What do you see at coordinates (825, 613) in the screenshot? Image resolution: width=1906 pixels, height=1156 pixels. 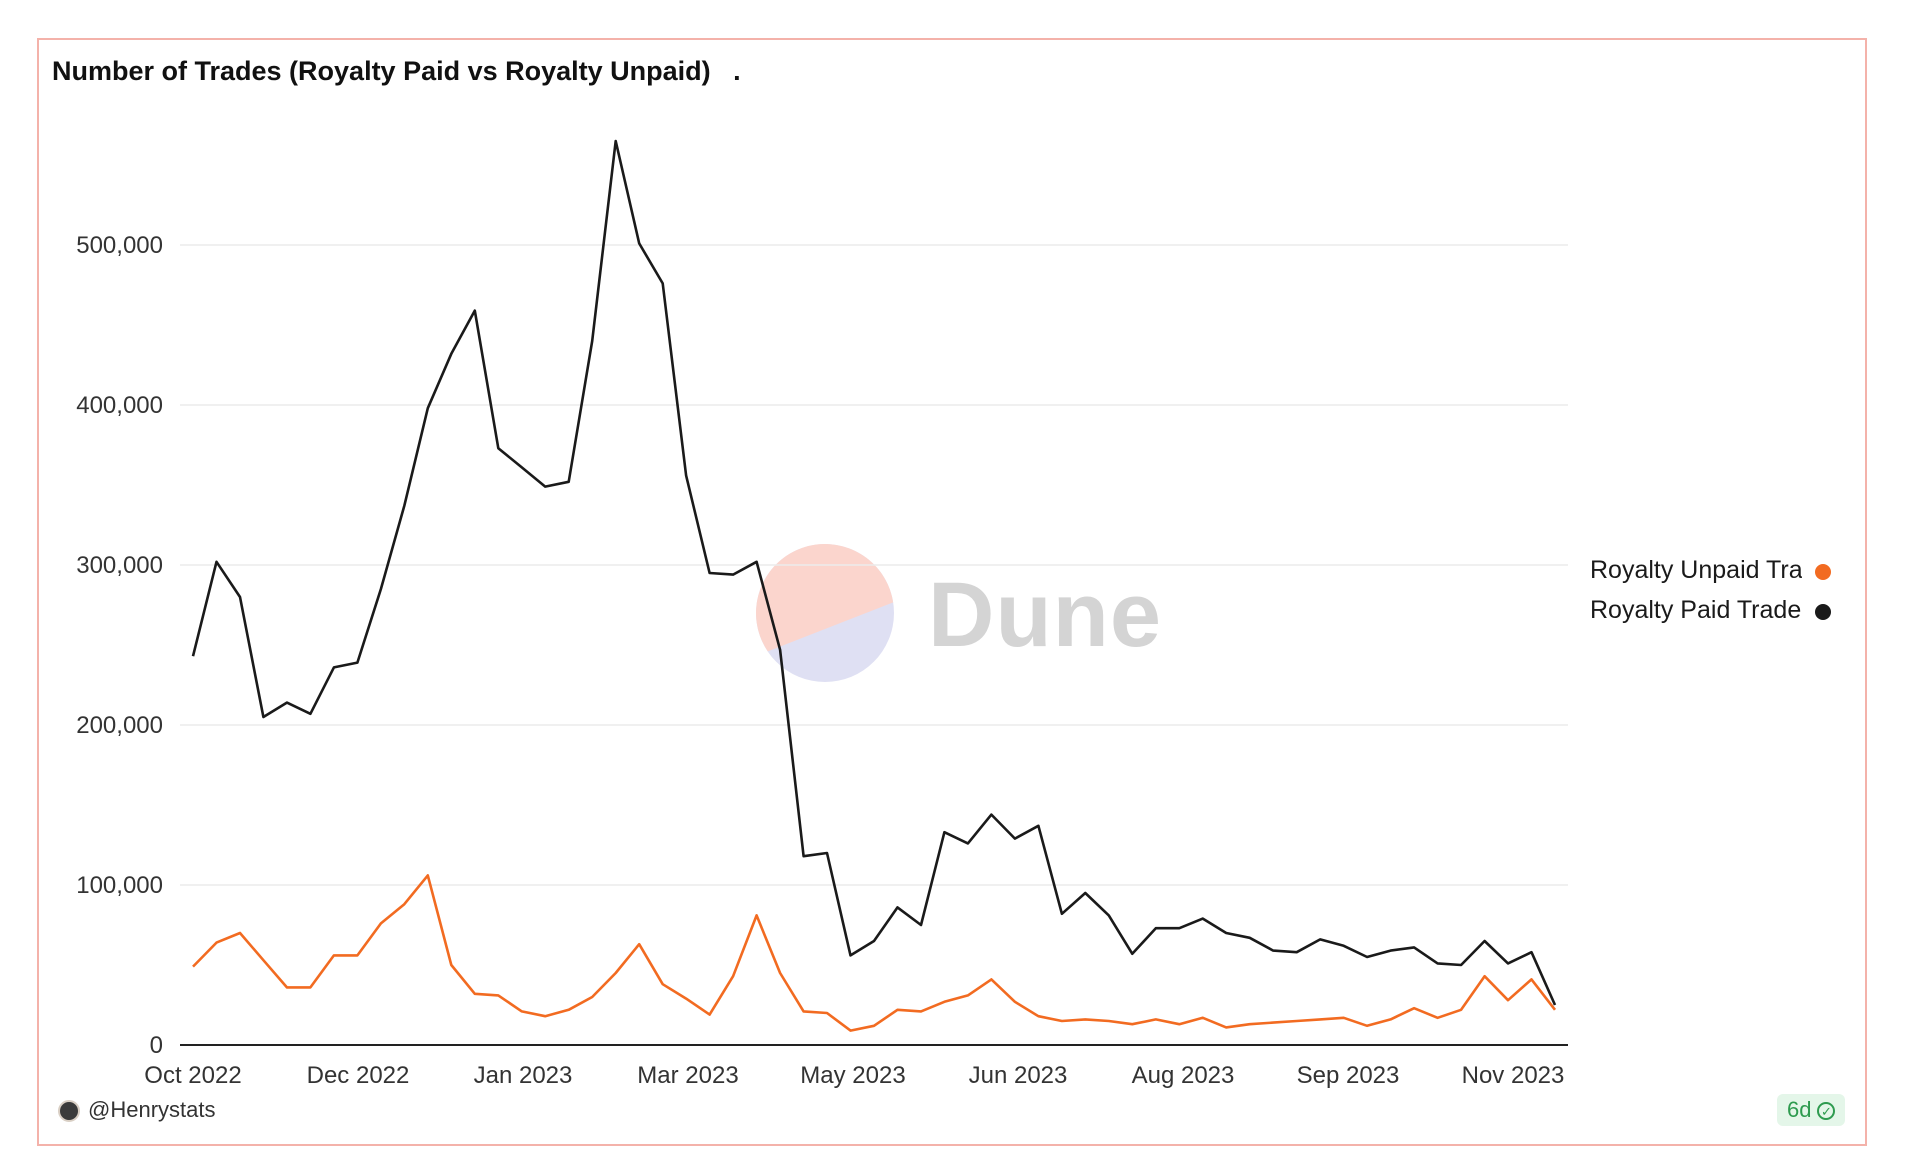 I see `dune-logo-icon` at bounding box center [825, 613].